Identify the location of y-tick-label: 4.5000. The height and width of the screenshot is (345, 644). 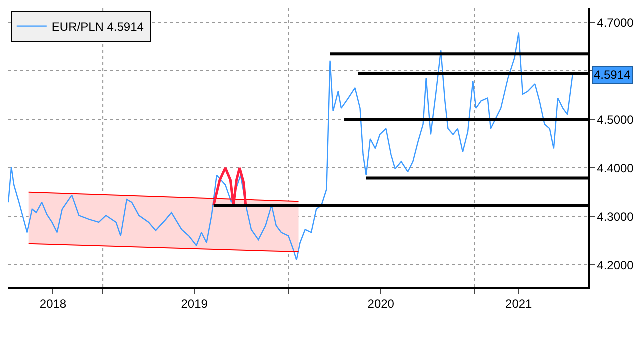
(615, 119).